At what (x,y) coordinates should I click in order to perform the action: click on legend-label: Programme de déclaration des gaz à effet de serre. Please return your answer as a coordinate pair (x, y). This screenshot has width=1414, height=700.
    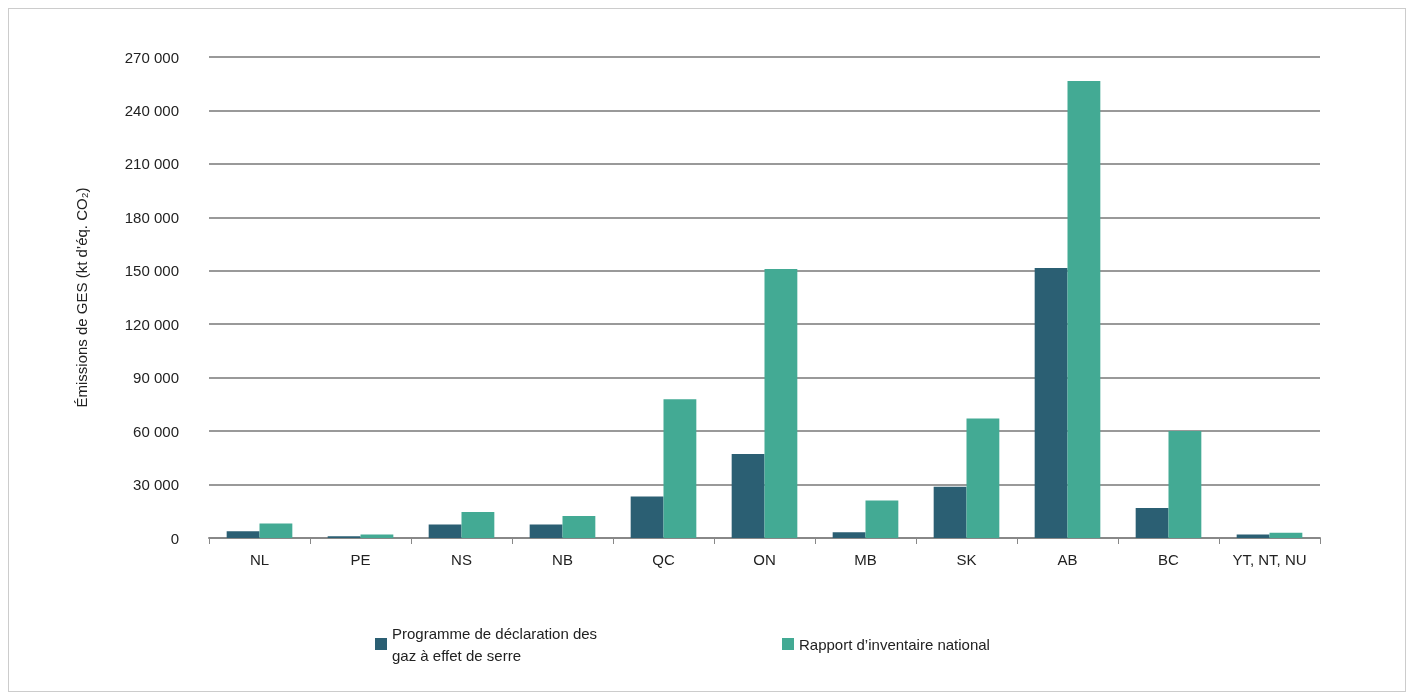
    Looking at the image, I should click on (497, 644).